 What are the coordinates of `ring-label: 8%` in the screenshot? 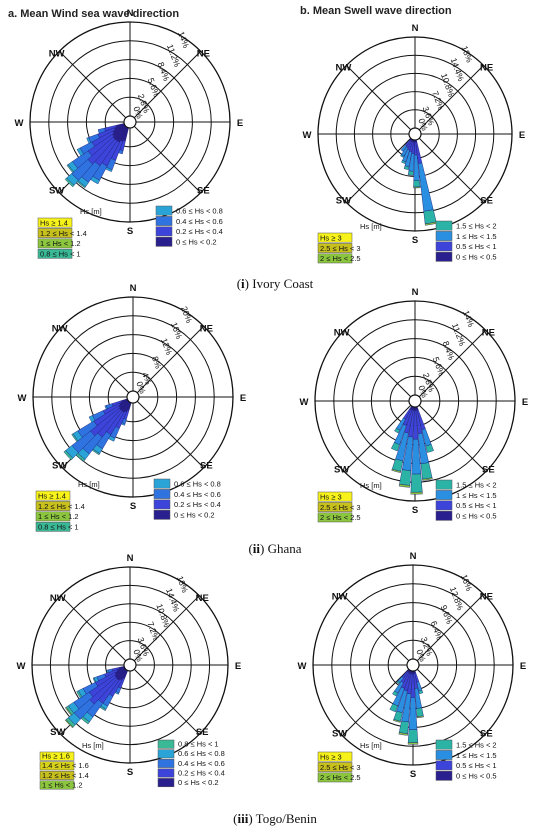 It's located at (157, 362).